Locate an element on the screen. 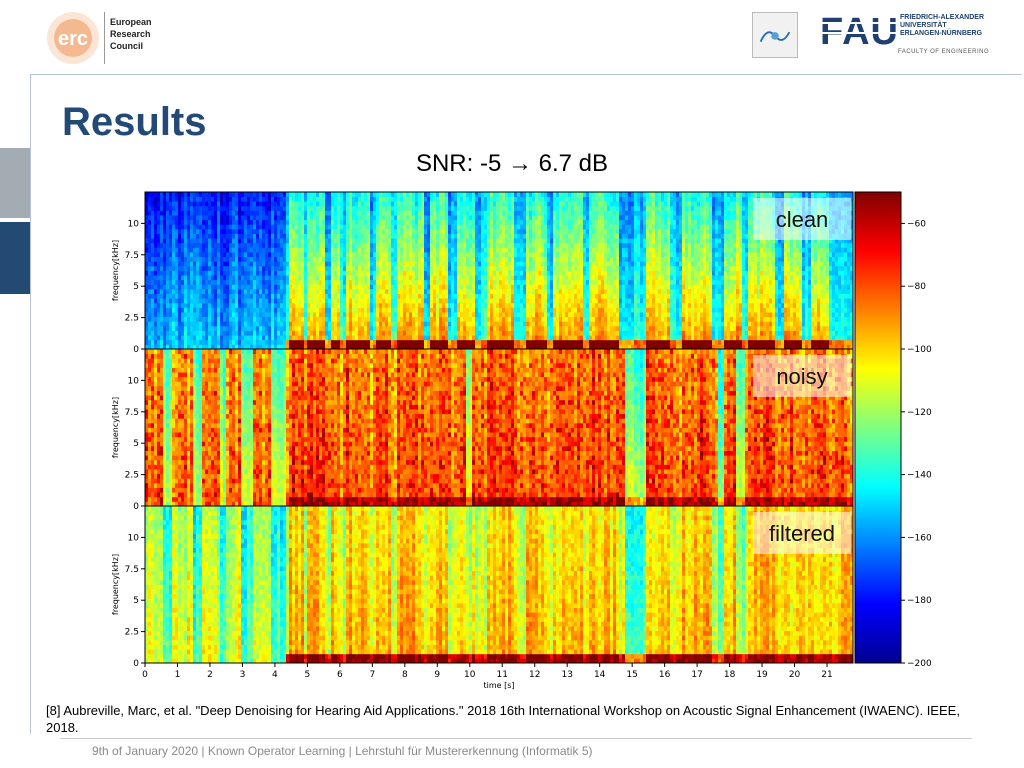 The height and width of the screenshot is (768, 1024). chart-title: SNR: -5 → 6.7 dB is located at coordinates (512, 164).